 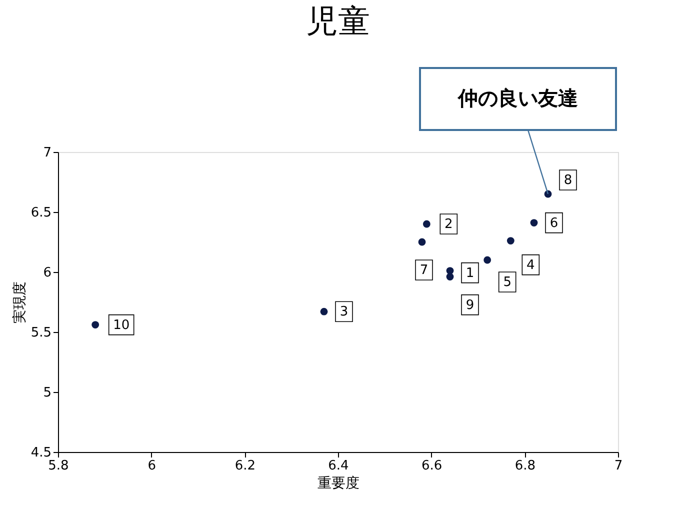 I want to click on y-tick-label: 5, so click(x=47, y=393).